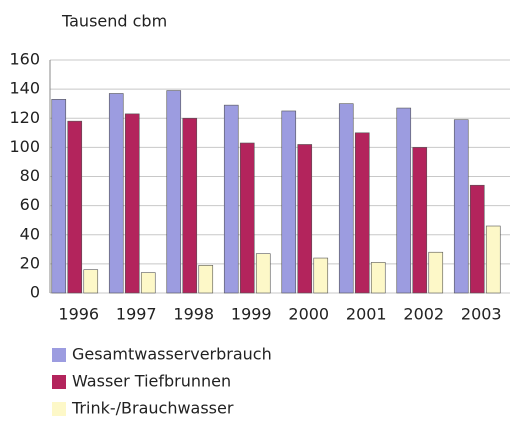  I want to click on y-tick-label: 60, so click(30, 204).